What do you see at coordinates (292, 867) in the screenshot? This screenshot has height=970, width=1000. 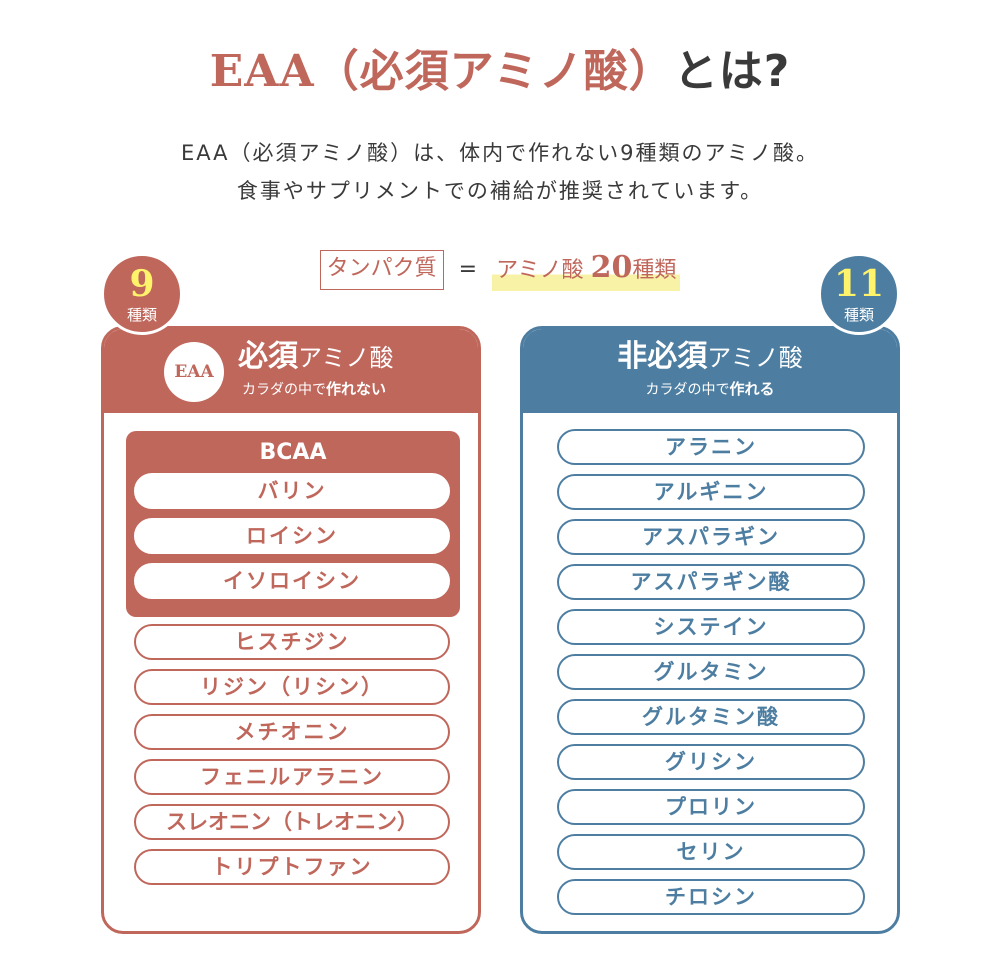 I see `essential-item-tryptophan: トリプトファン` at bounding box center [292, 867].